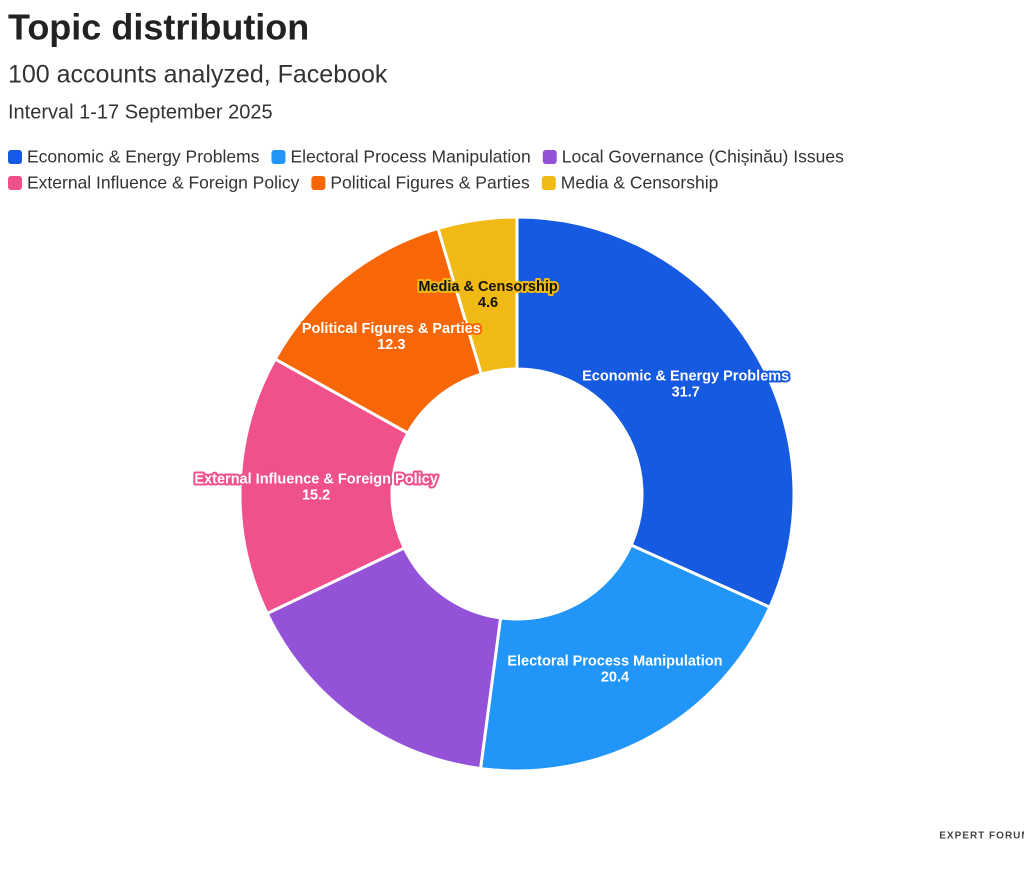 This screenshot has height=887, width=1024. Describe the element at coordinates (391, 345) in the screenshot. I see `slice-label-value: 12.3` at that location.